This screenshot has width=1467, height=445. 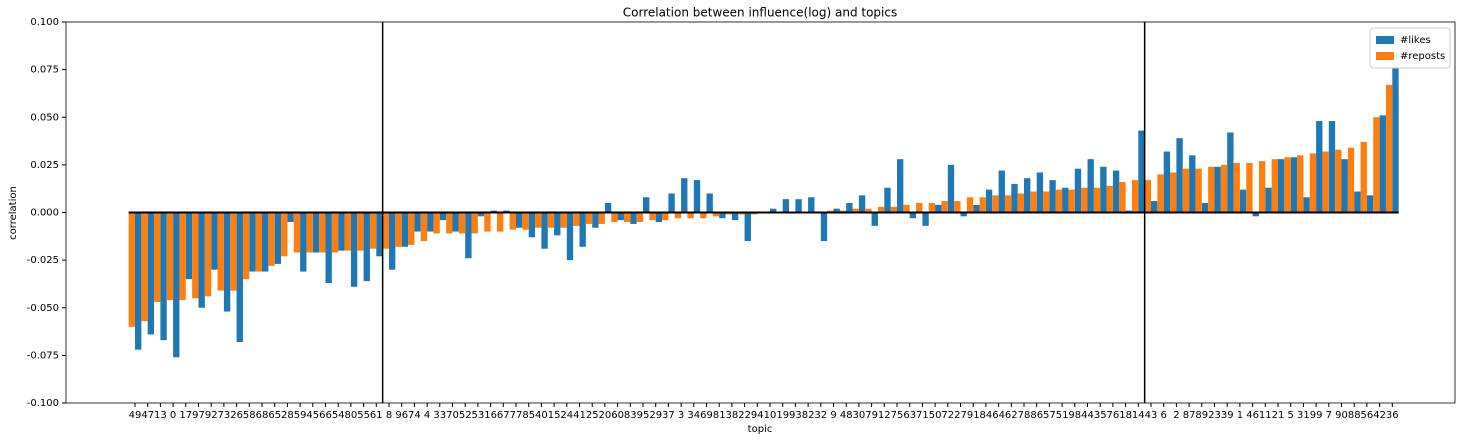 What do you see at coordinates (13, 213) in the screenshot?
I see `y-axis-label: correlation` at bounding box center [13, 213].